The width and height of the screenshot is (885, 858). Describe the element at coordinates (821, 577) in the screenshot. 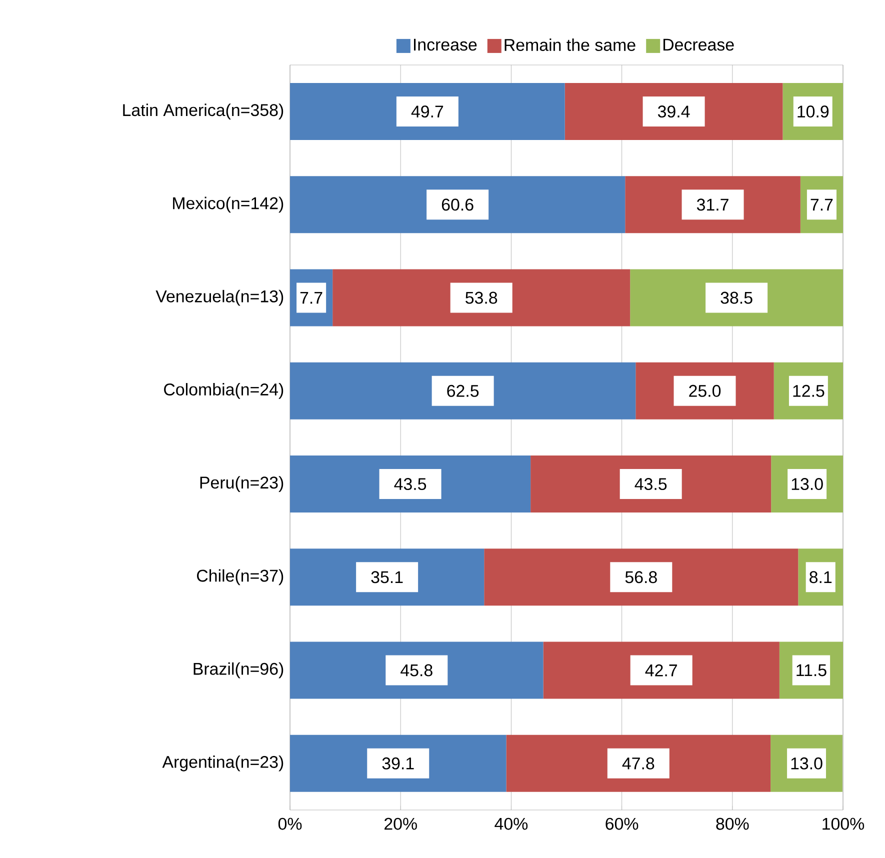

I see `data-label: 8.1` at that location.